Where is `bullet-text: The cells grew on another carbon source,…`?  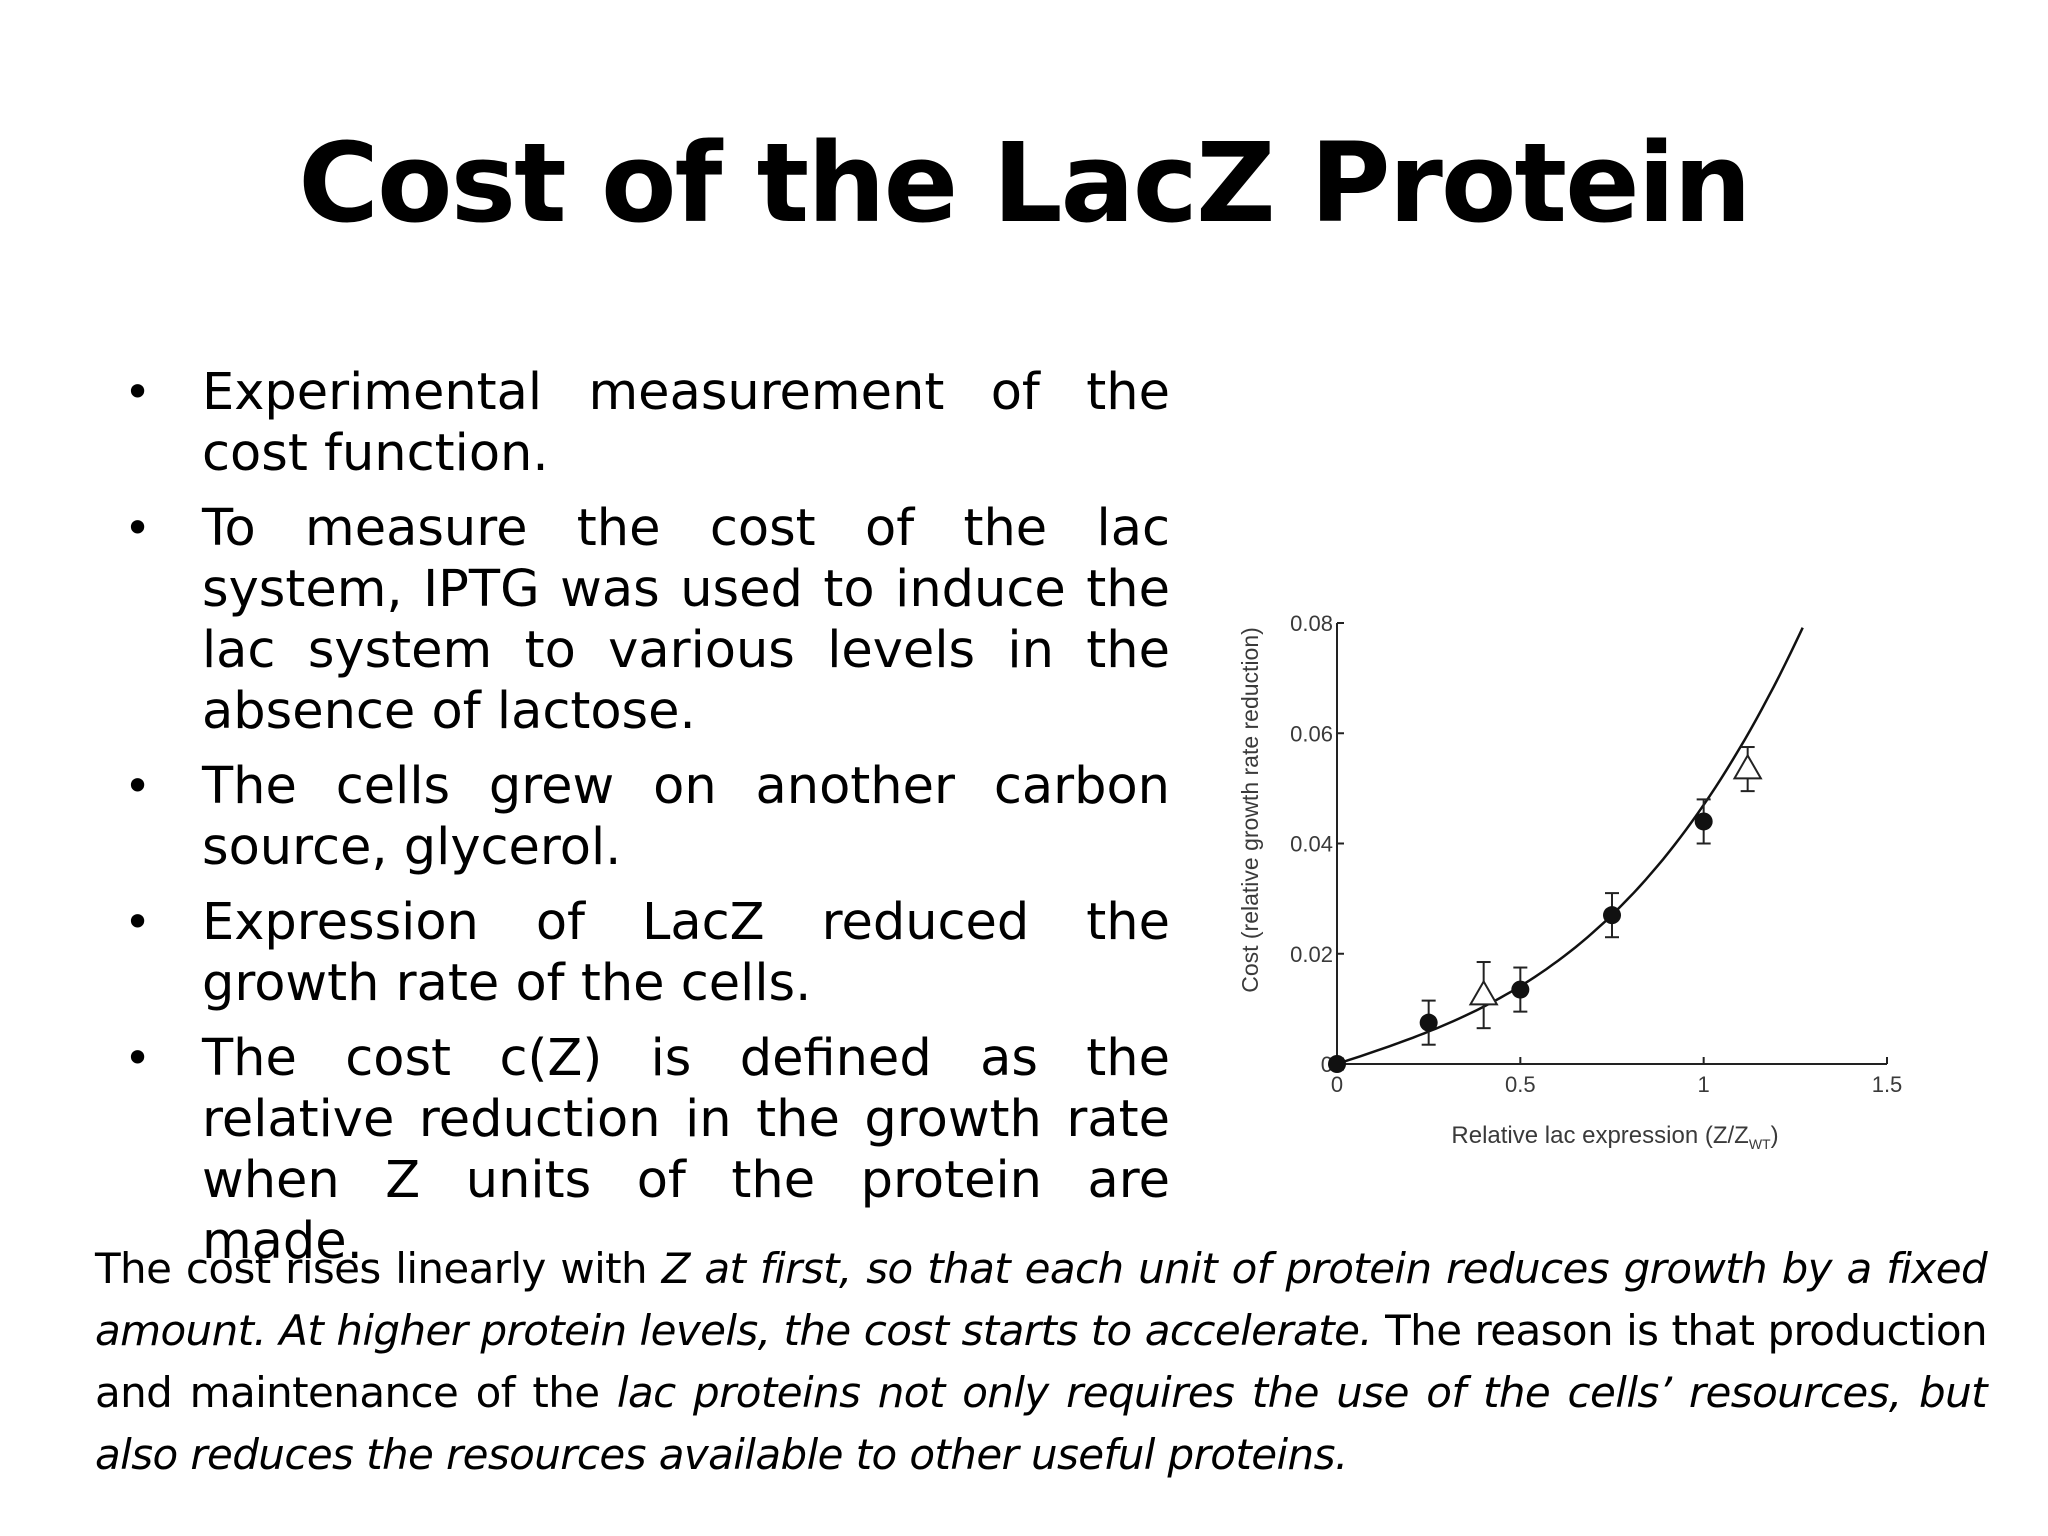 bullet-text: The cells grew on another carbon source,… is located at coordinates (686, 817).